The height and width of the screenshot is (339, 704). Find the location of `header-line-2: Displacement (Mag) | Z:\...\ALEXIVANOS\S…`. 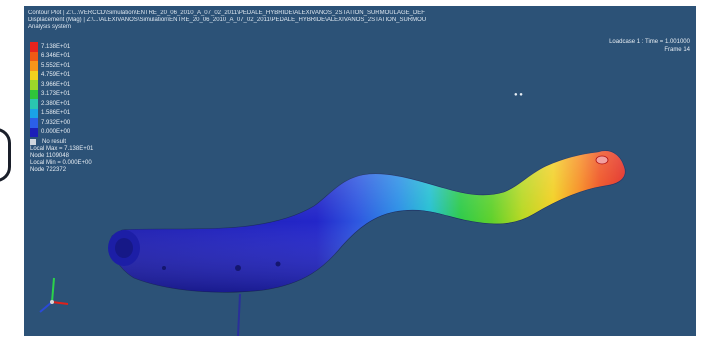

header-line-2: Displacement (Mag) | Z:\...\ALEXIVANOS\S… is located at coordinates (227, 20).